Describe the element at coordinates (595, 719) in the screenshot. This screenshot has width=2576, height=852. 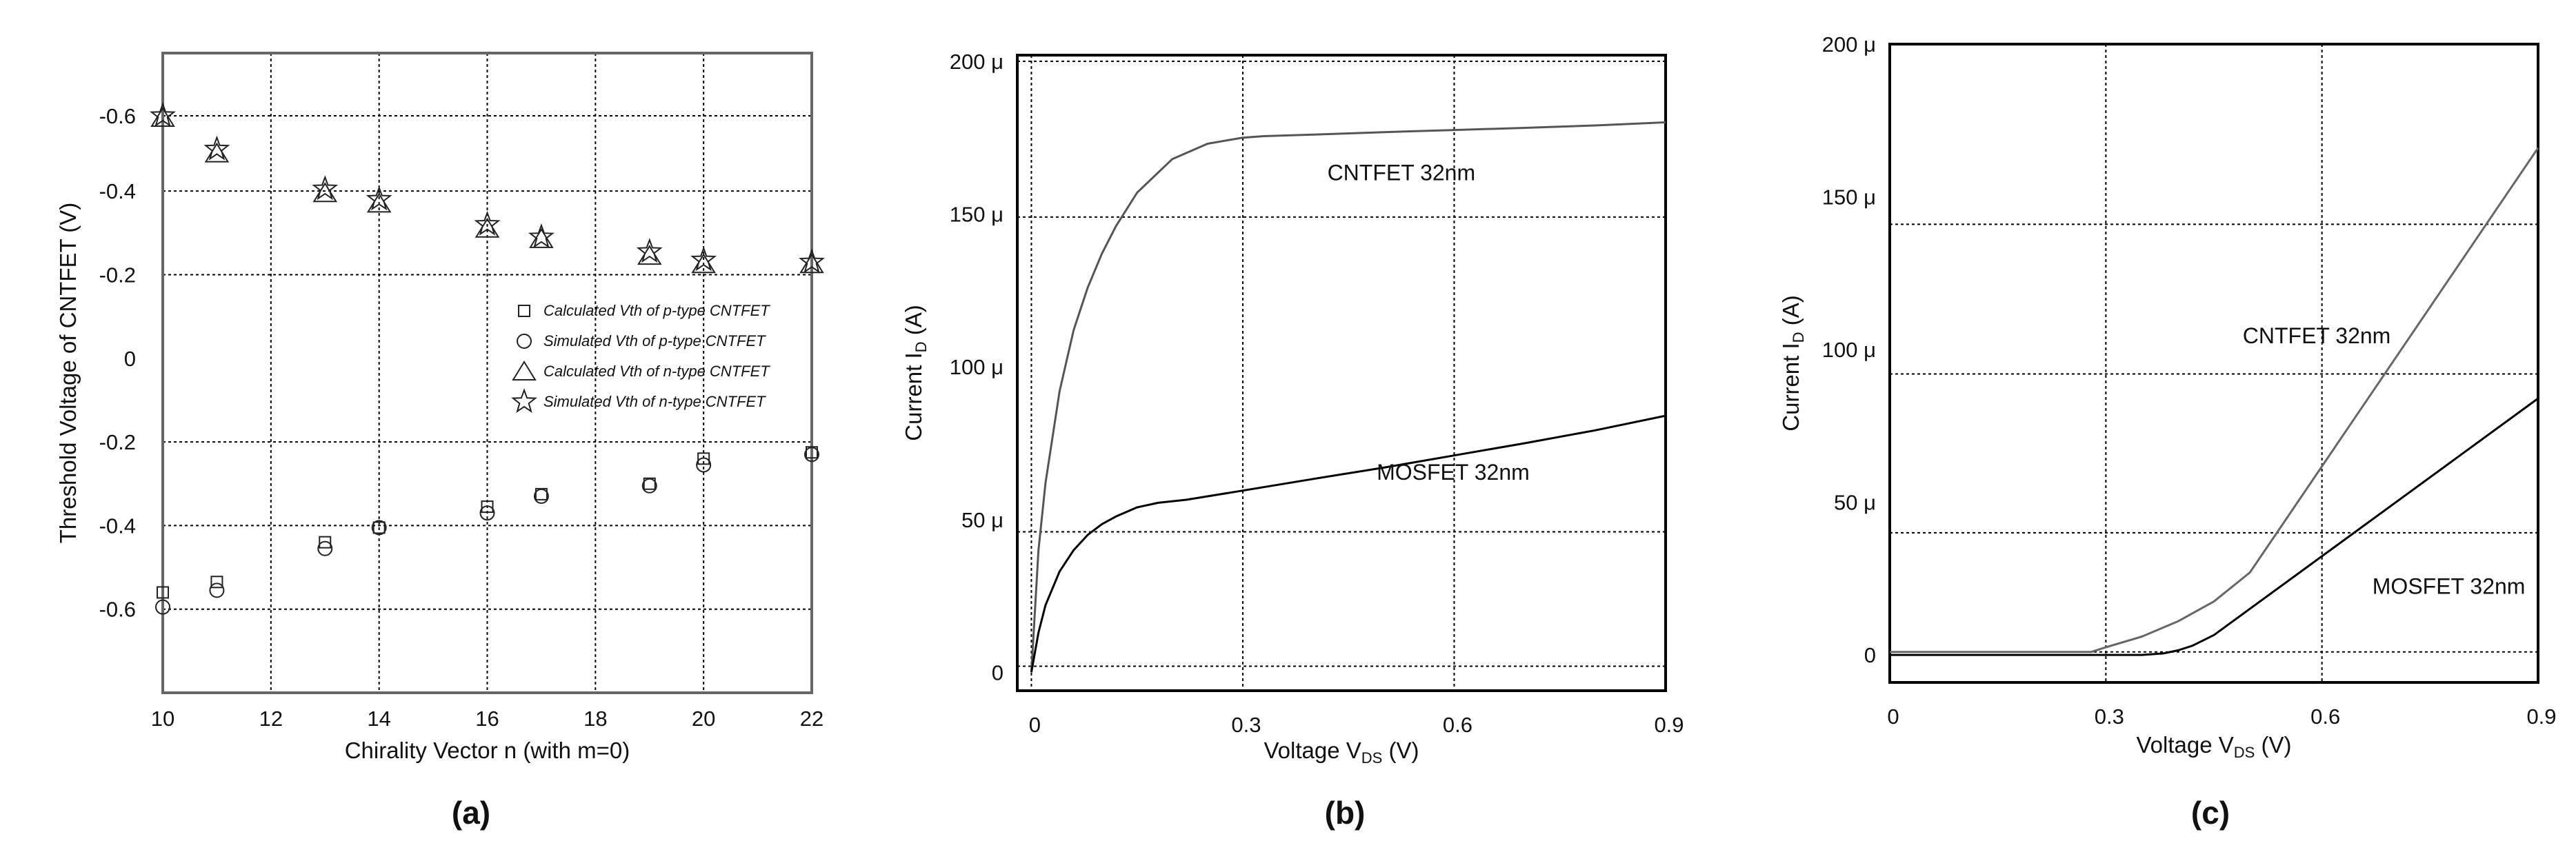
I see `x-tick-label: 18` at that location.